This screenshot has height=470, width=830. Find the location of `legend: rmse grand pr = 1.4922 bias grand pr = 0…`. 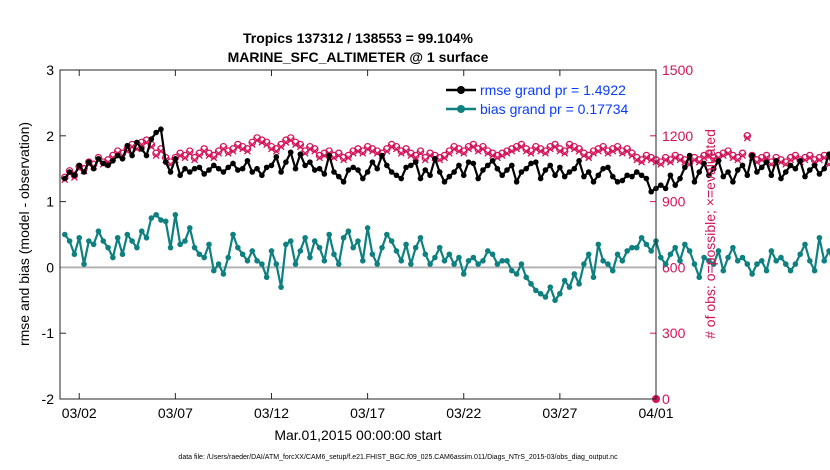

legend: rmse grand pr = 1.4922 bias grand pr = 0… is located at coordinates (537, 99).